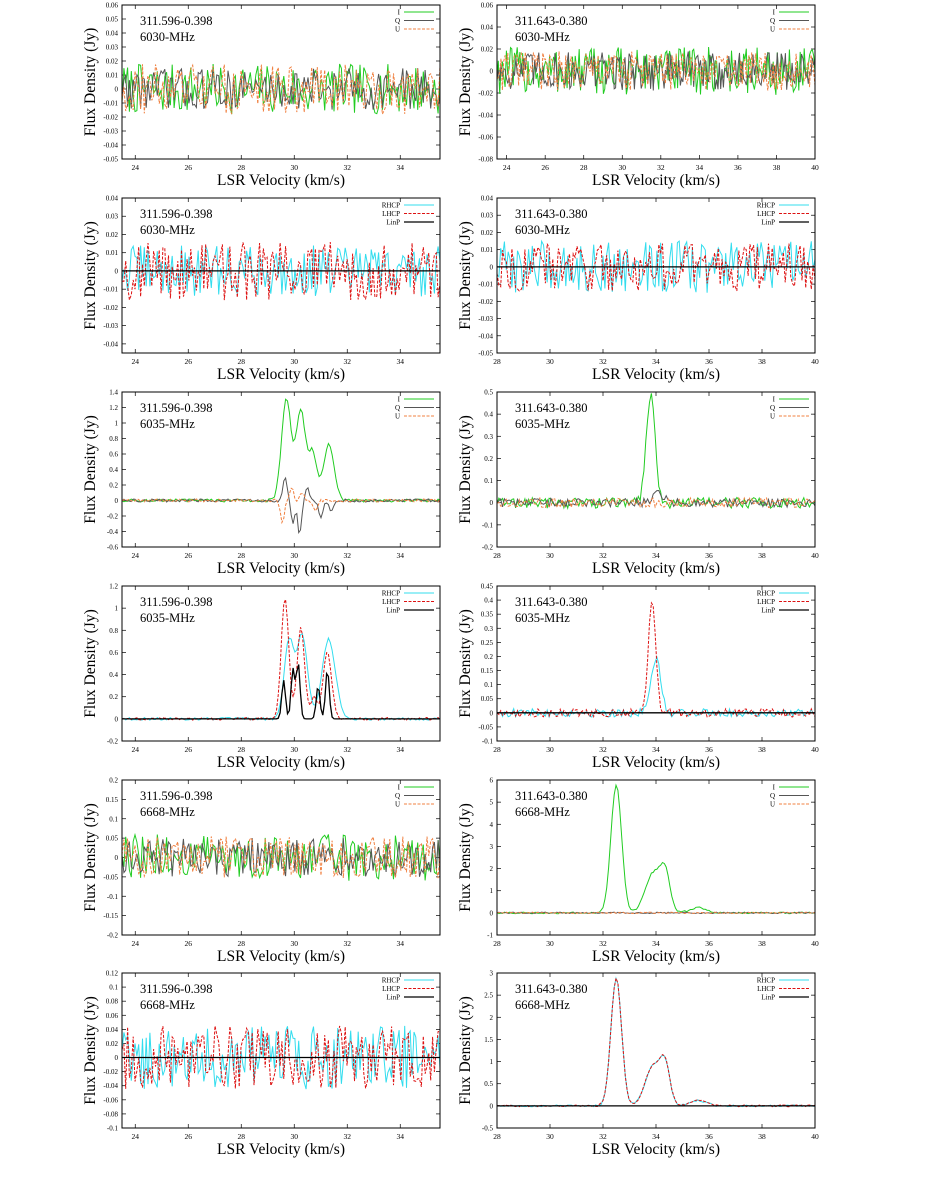  What do you see at coordinates (815, 555) in the screenshot?
I see `x-tick-label: 40` at bounding box center [815, 555].